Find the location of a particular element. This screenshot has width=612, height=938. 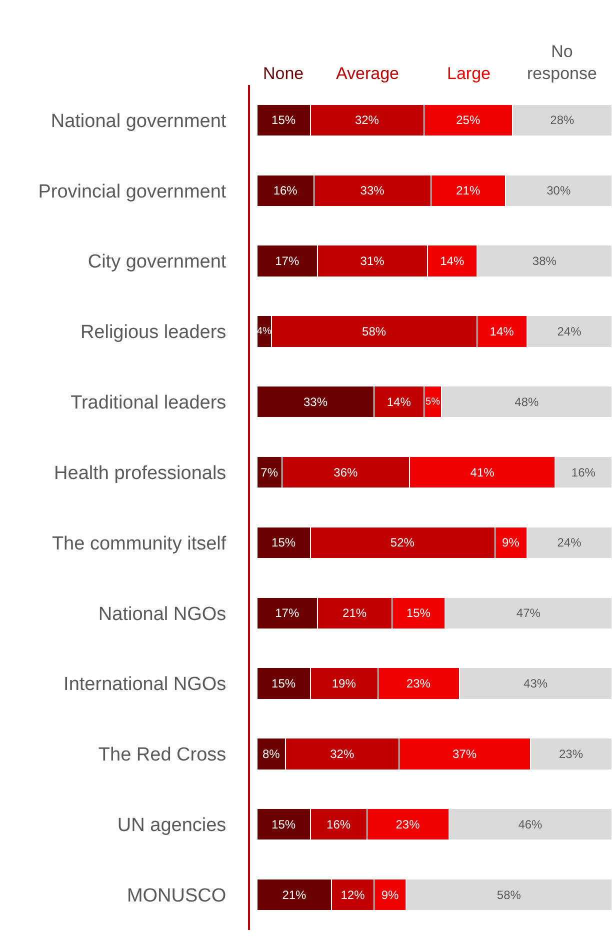

data-label: 5% is located at coordinates (432, 402).